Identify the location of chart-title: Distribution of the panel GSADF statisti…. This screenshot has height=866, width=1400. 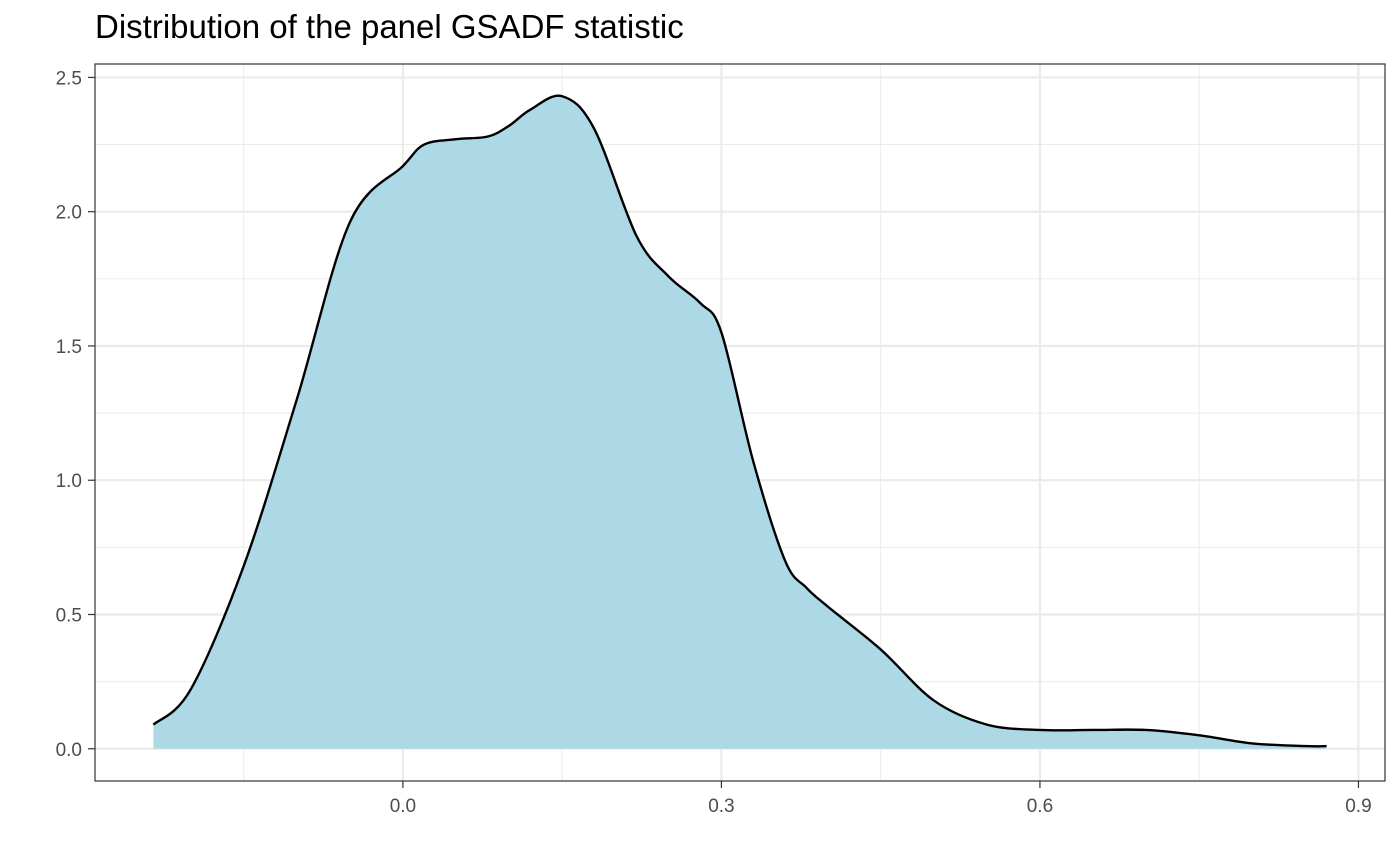
(389, 26).